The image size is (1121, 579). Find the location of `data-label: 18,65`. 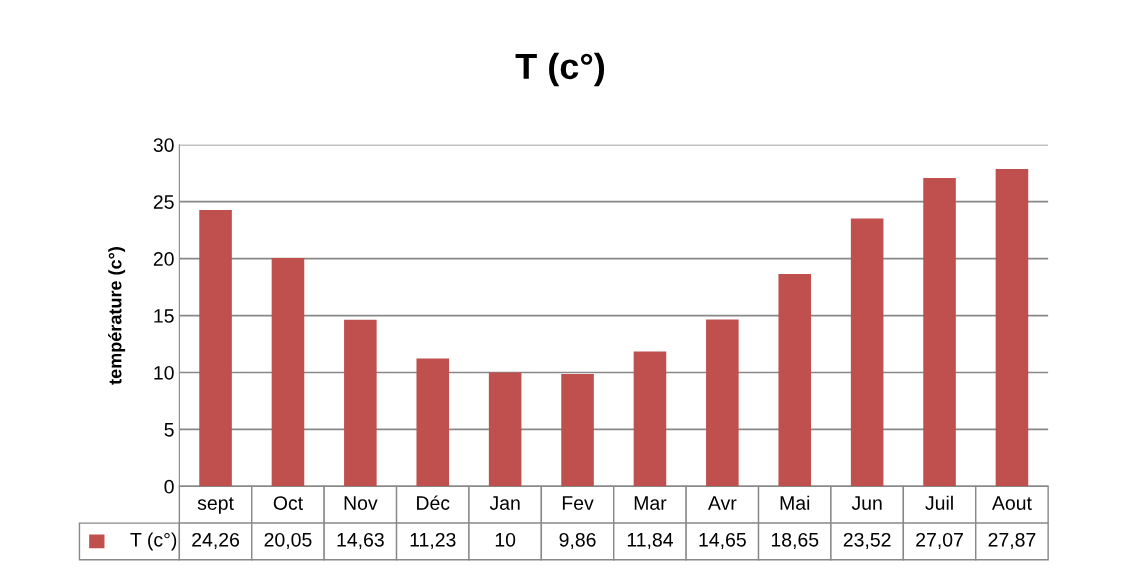

data-label: 18,65 is located at coordinates (795, 540).